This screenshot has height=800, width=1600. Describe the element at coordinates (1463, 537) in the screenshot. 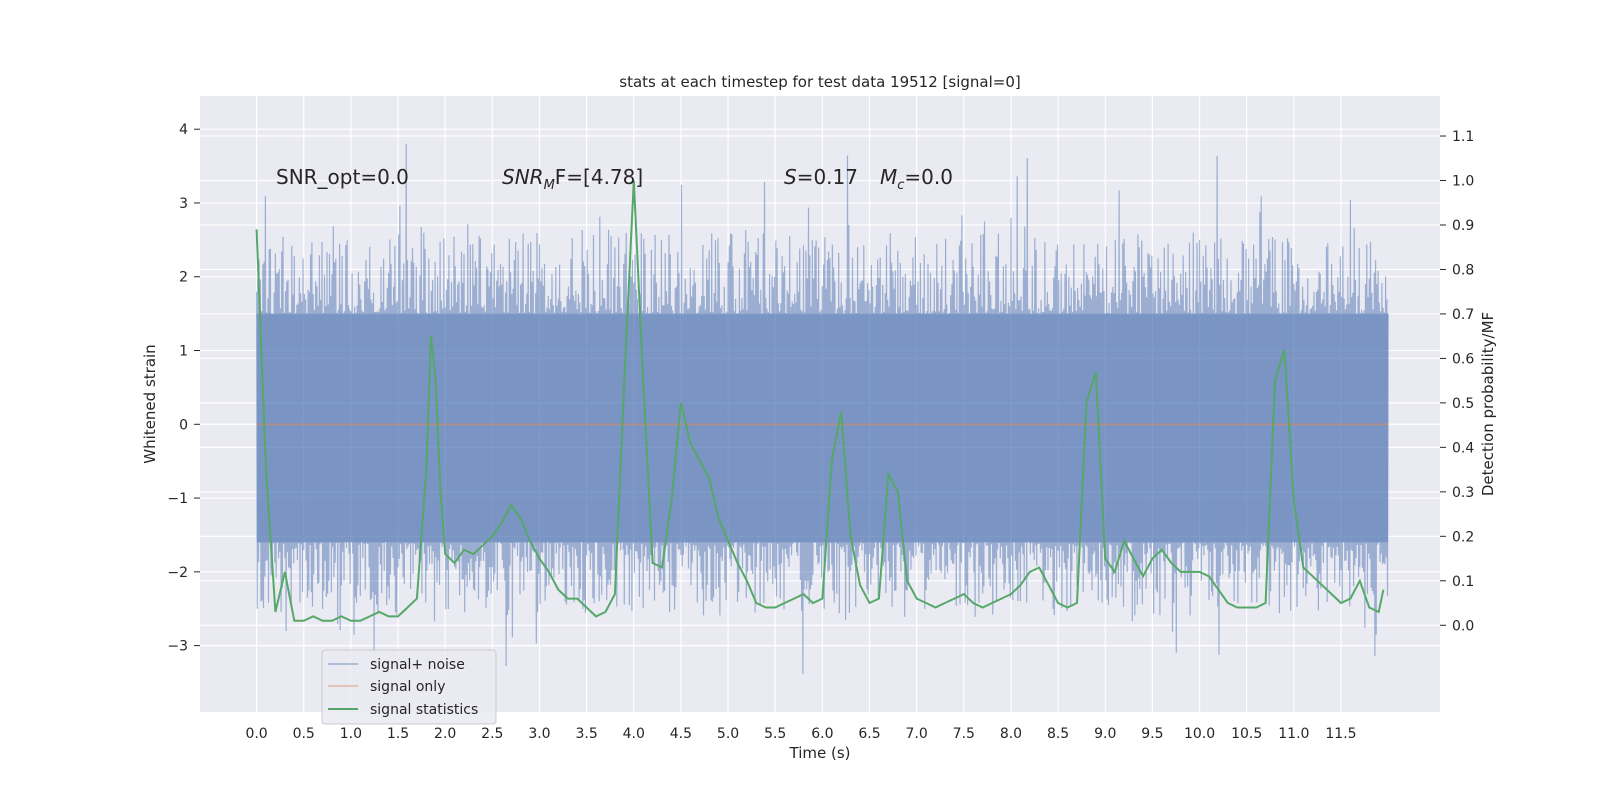

I see `y2-tick-label: 0.2` at that location.